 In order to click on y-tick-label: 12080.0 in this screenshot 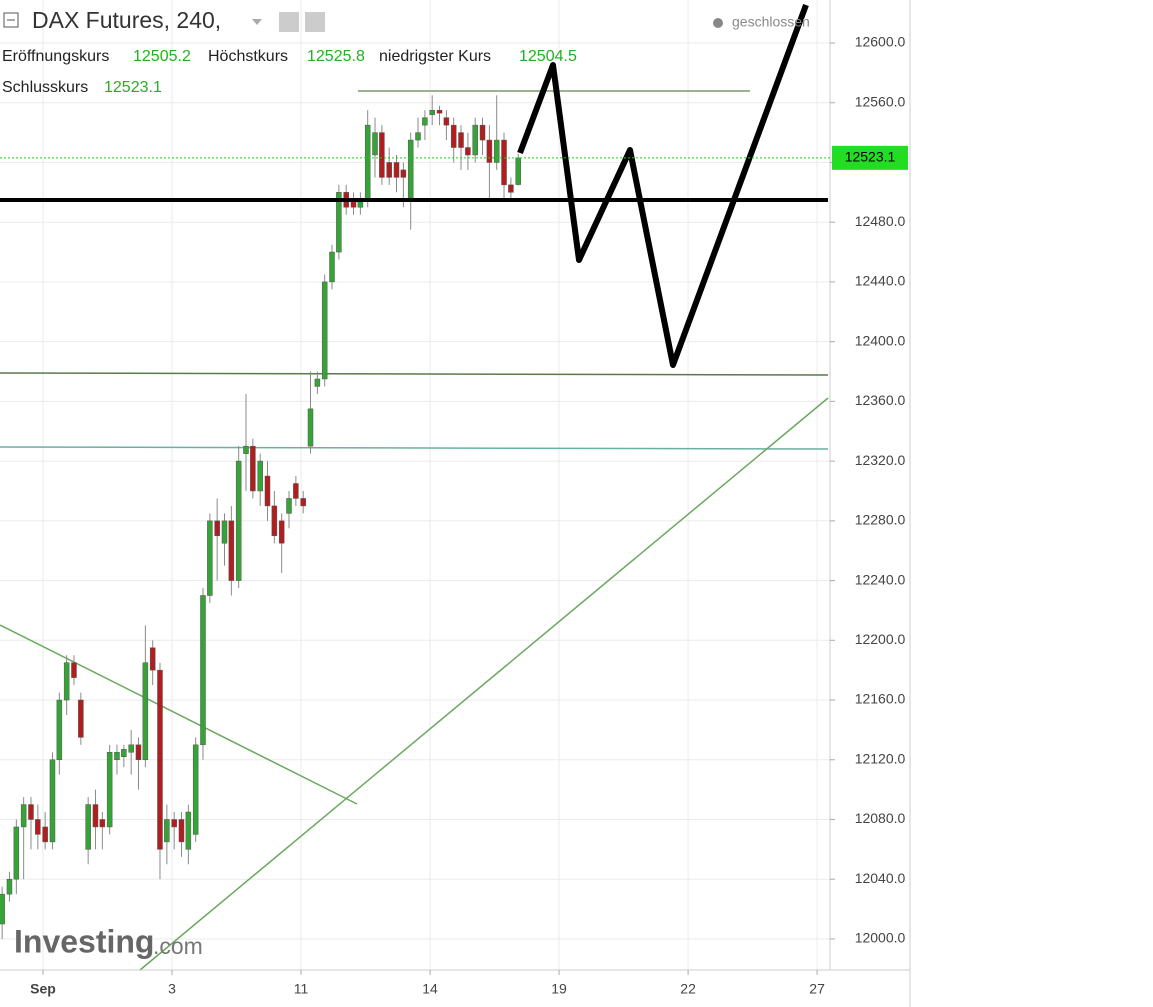, I will do `click(880, 818)`.